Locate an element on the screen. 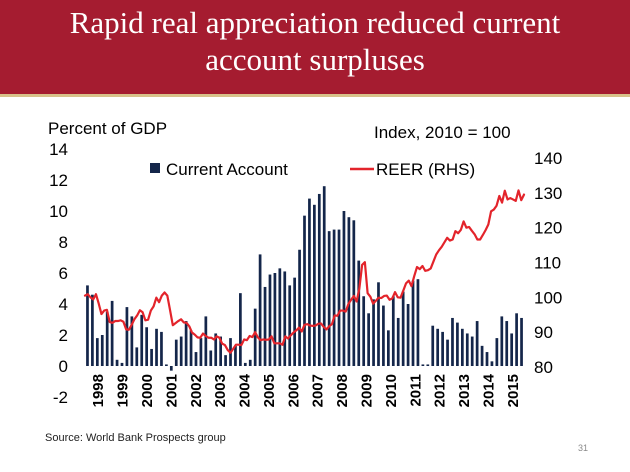 This screenshot has height=472, width=630. x-tick-label: 2014 is located at coordinates (488, 390).